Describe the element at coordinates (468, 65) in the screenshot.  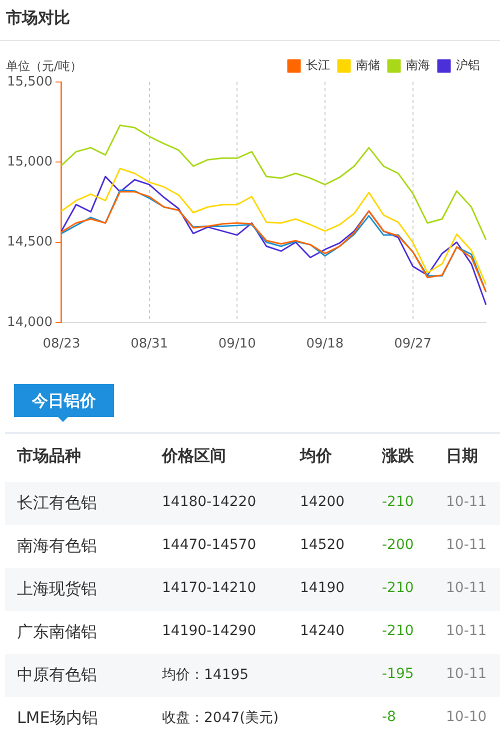
I see `legend-label: 沪铝` at that location.